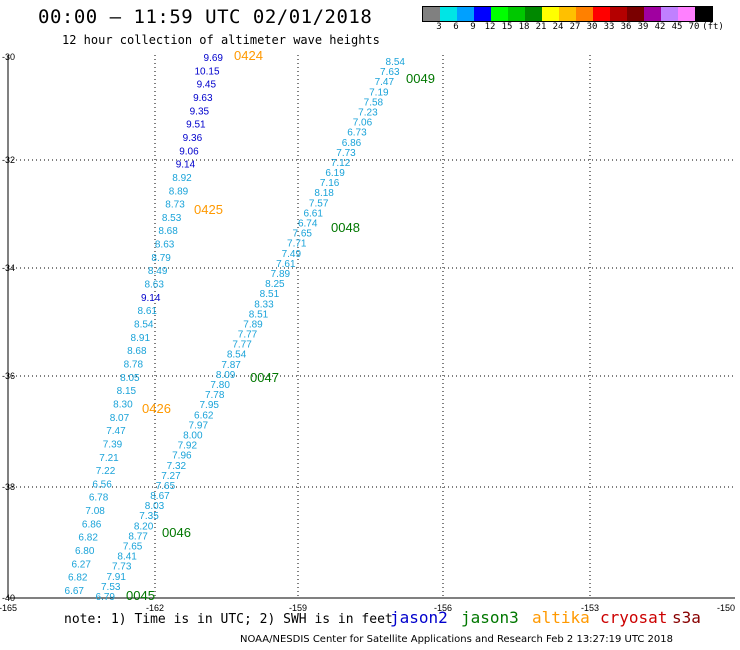 The image size is (740, 650). Describe the element at coordinates (490, 27) in the screenshot. I see `color-scale-label: 12` at that location.